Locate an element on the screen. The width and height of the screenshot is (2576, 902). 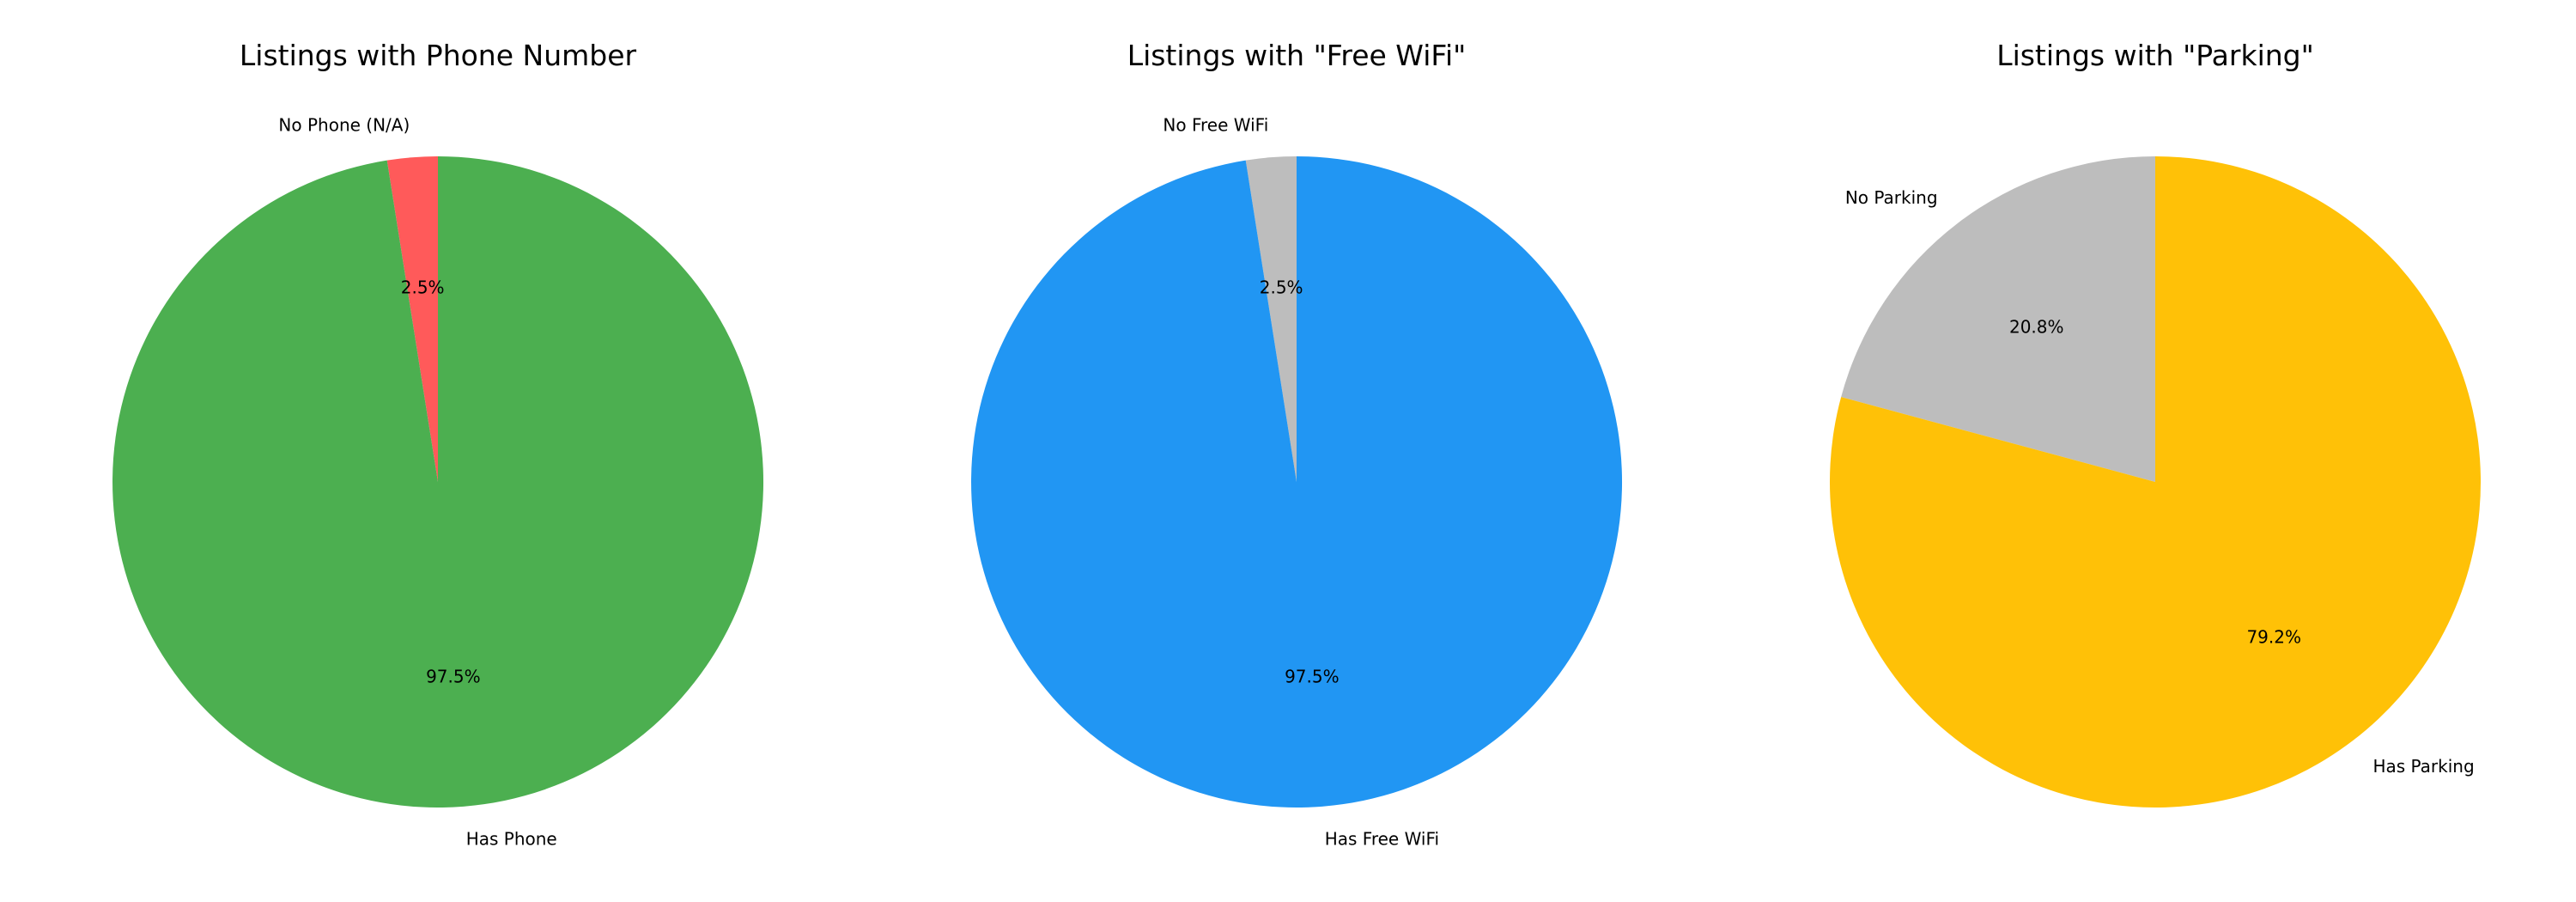
slice-percentage-label: 79.2% is located at coordinates (2273, 637).